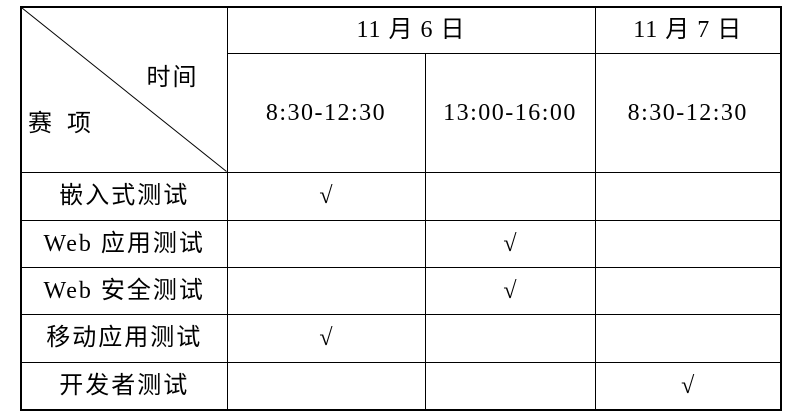 The image size is (793, 420). I want to click on cell-webapp-nov6am, so click(326, 243).